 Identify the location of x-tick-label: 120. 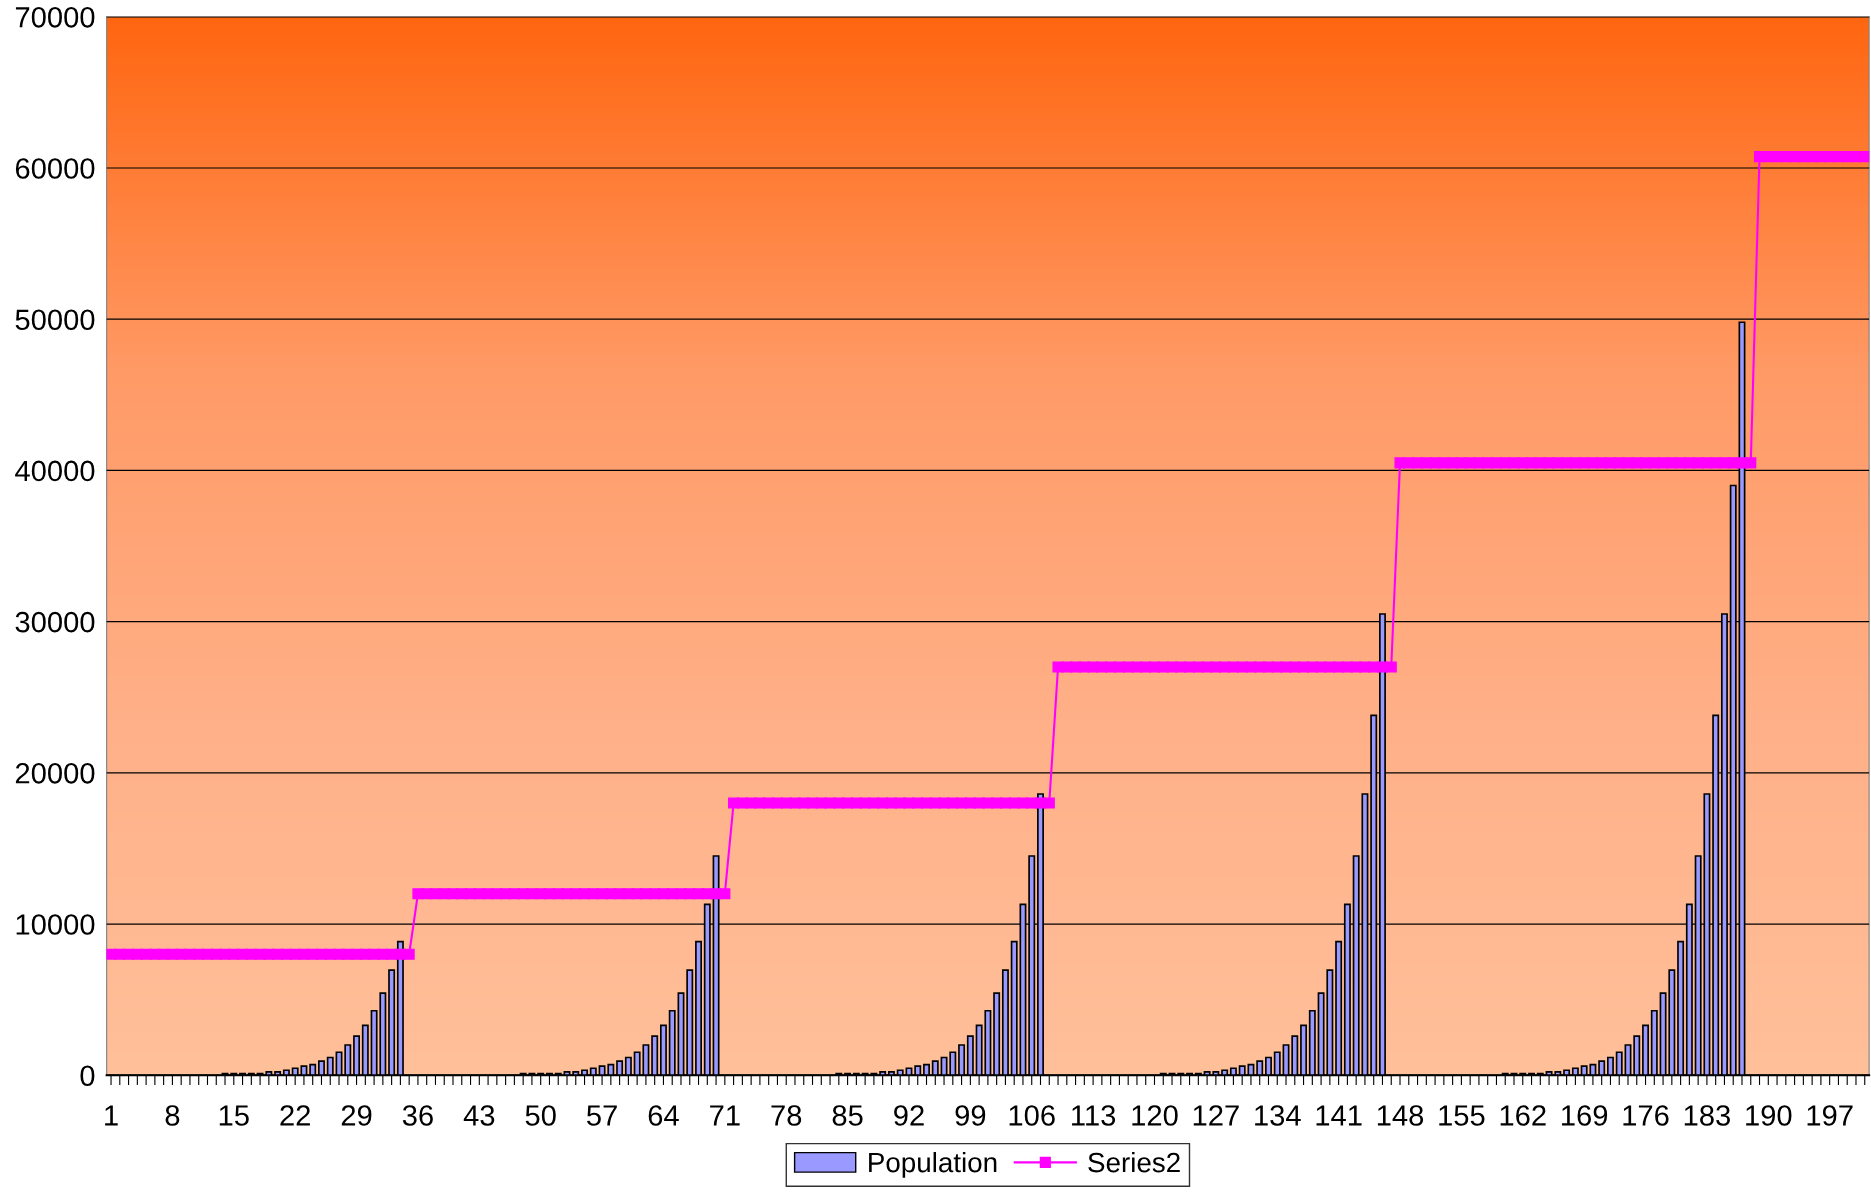
(1155, 1115).